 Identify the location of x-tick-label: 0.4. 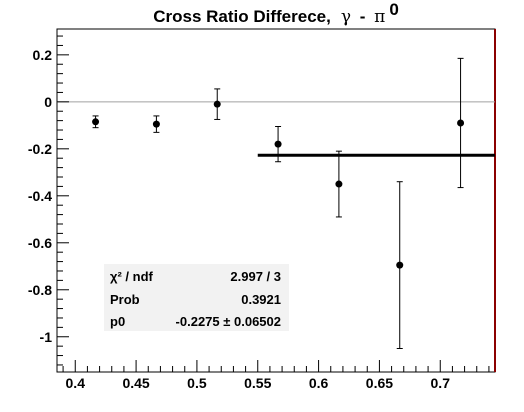
(76, 383).